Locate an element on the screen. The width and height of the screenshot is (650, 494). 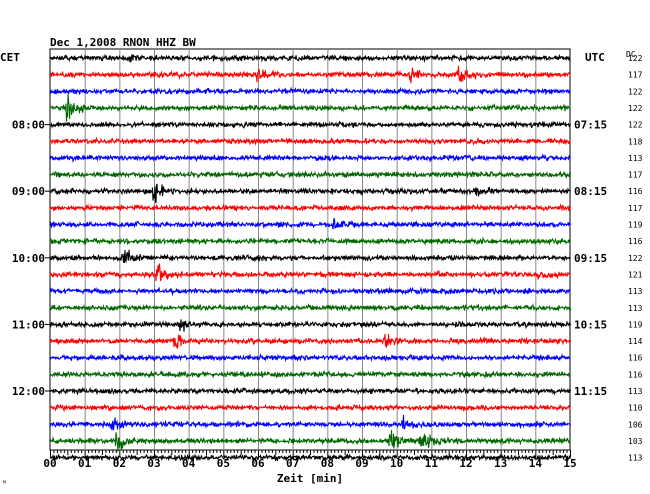
left-time-label: 12:00 is located at coordinates (28, 391).